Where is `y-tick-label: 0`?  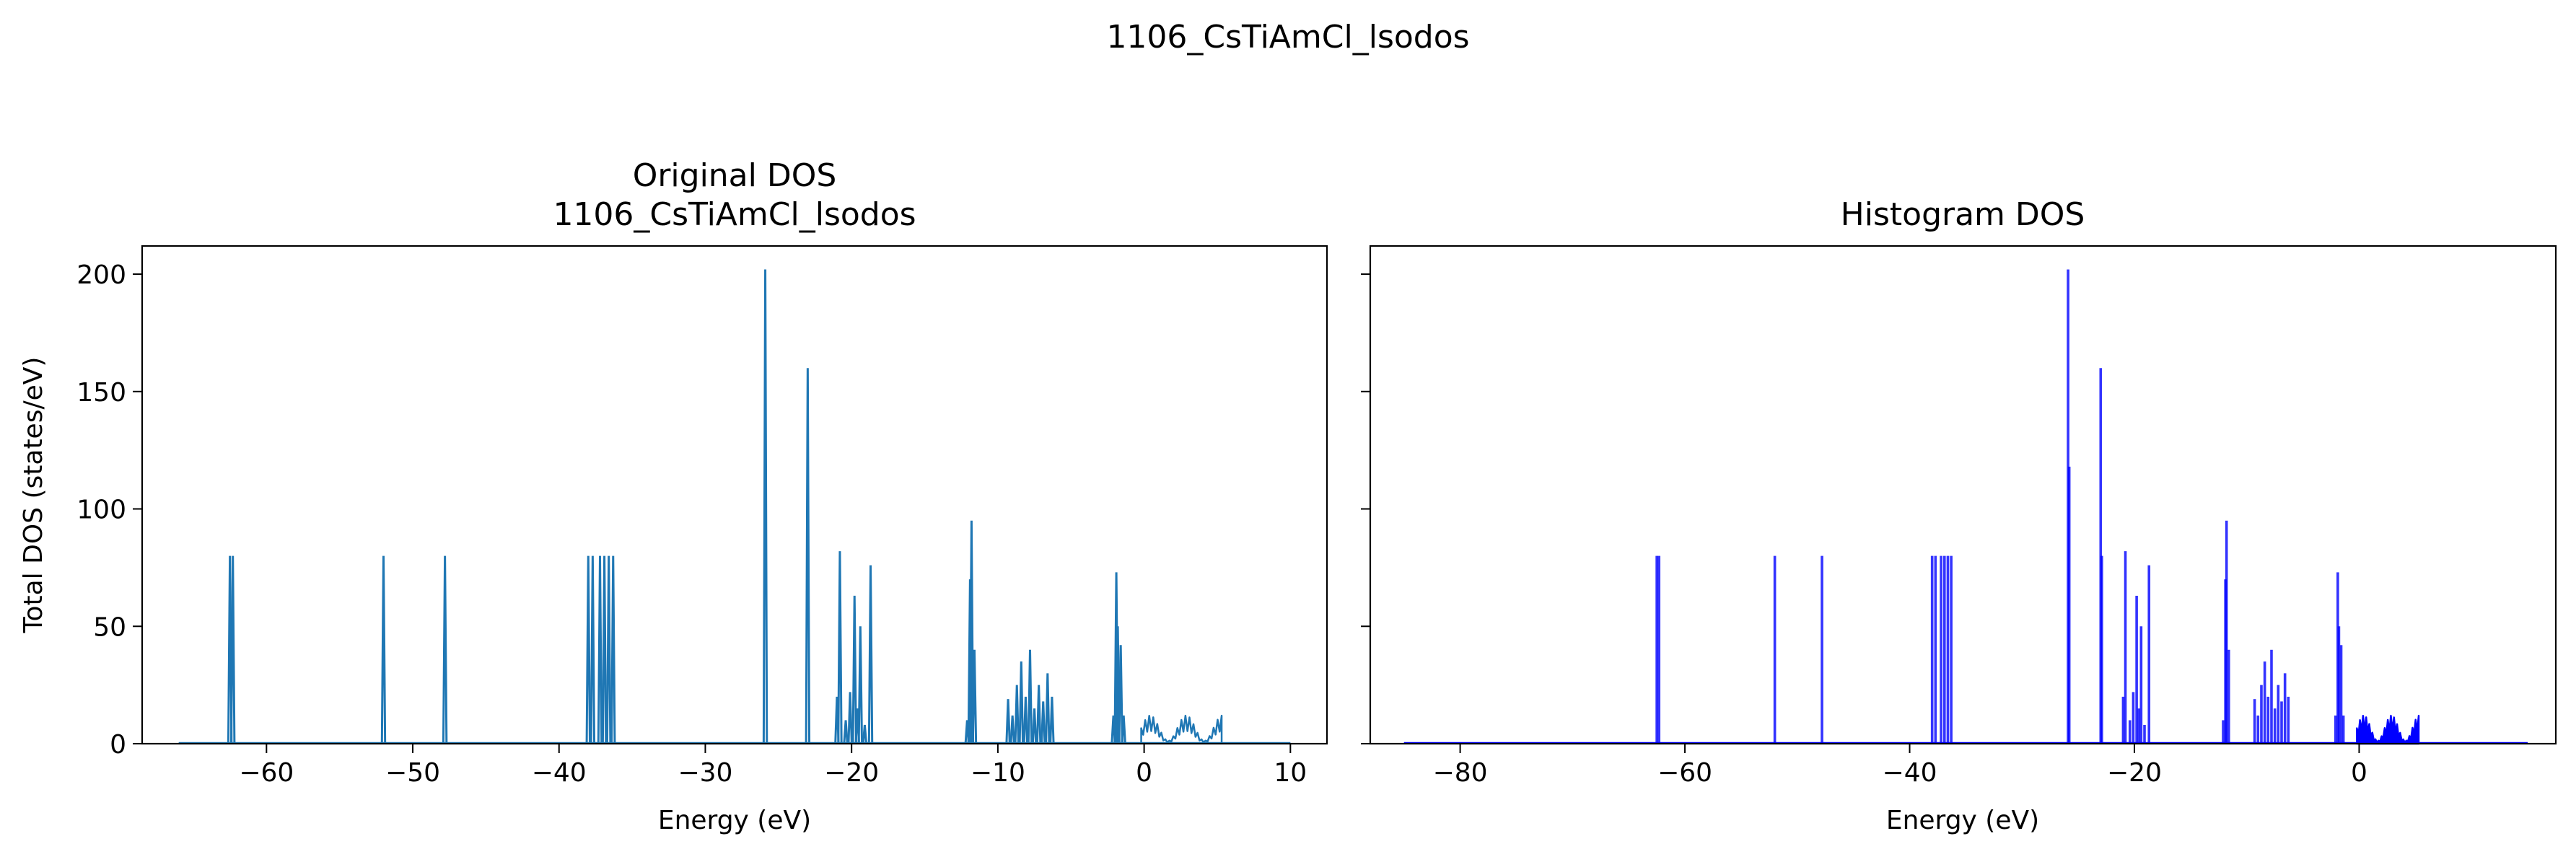
y-tick-label: 0 is located at coordinates (118, 745).